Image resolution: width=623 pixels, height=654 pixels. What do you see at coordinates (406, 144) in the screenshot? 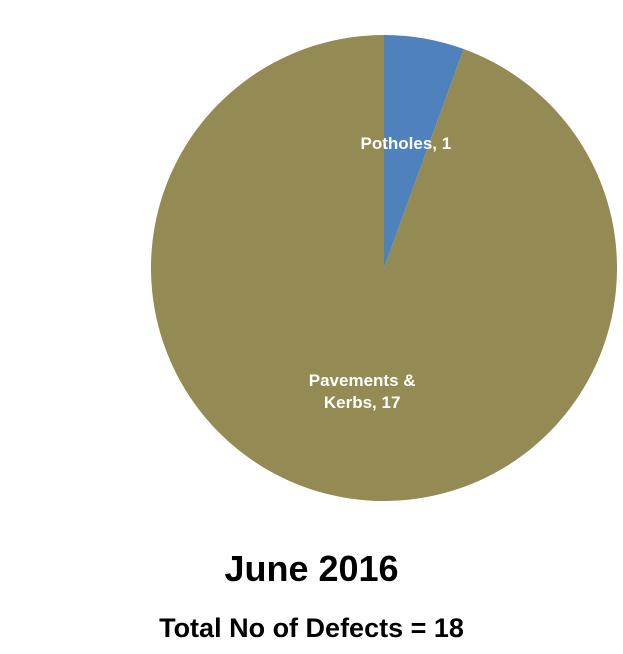
I see `data-label: Potholes, 1` at bounding box center [406, 144].